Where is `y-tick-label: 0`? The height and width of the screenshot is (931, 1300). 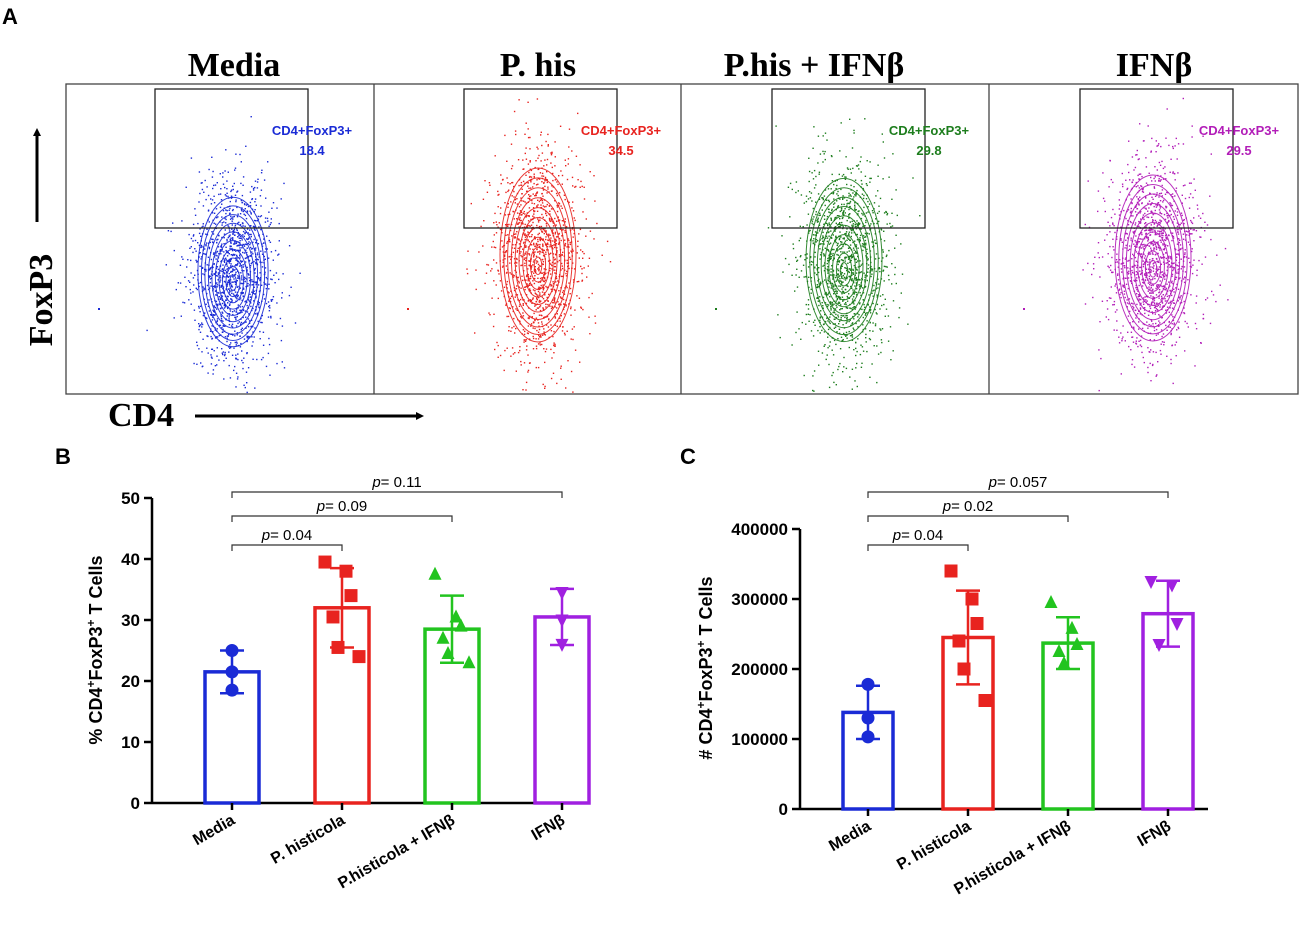 y-tick-label: 0 is located at coordinates (135, 803).